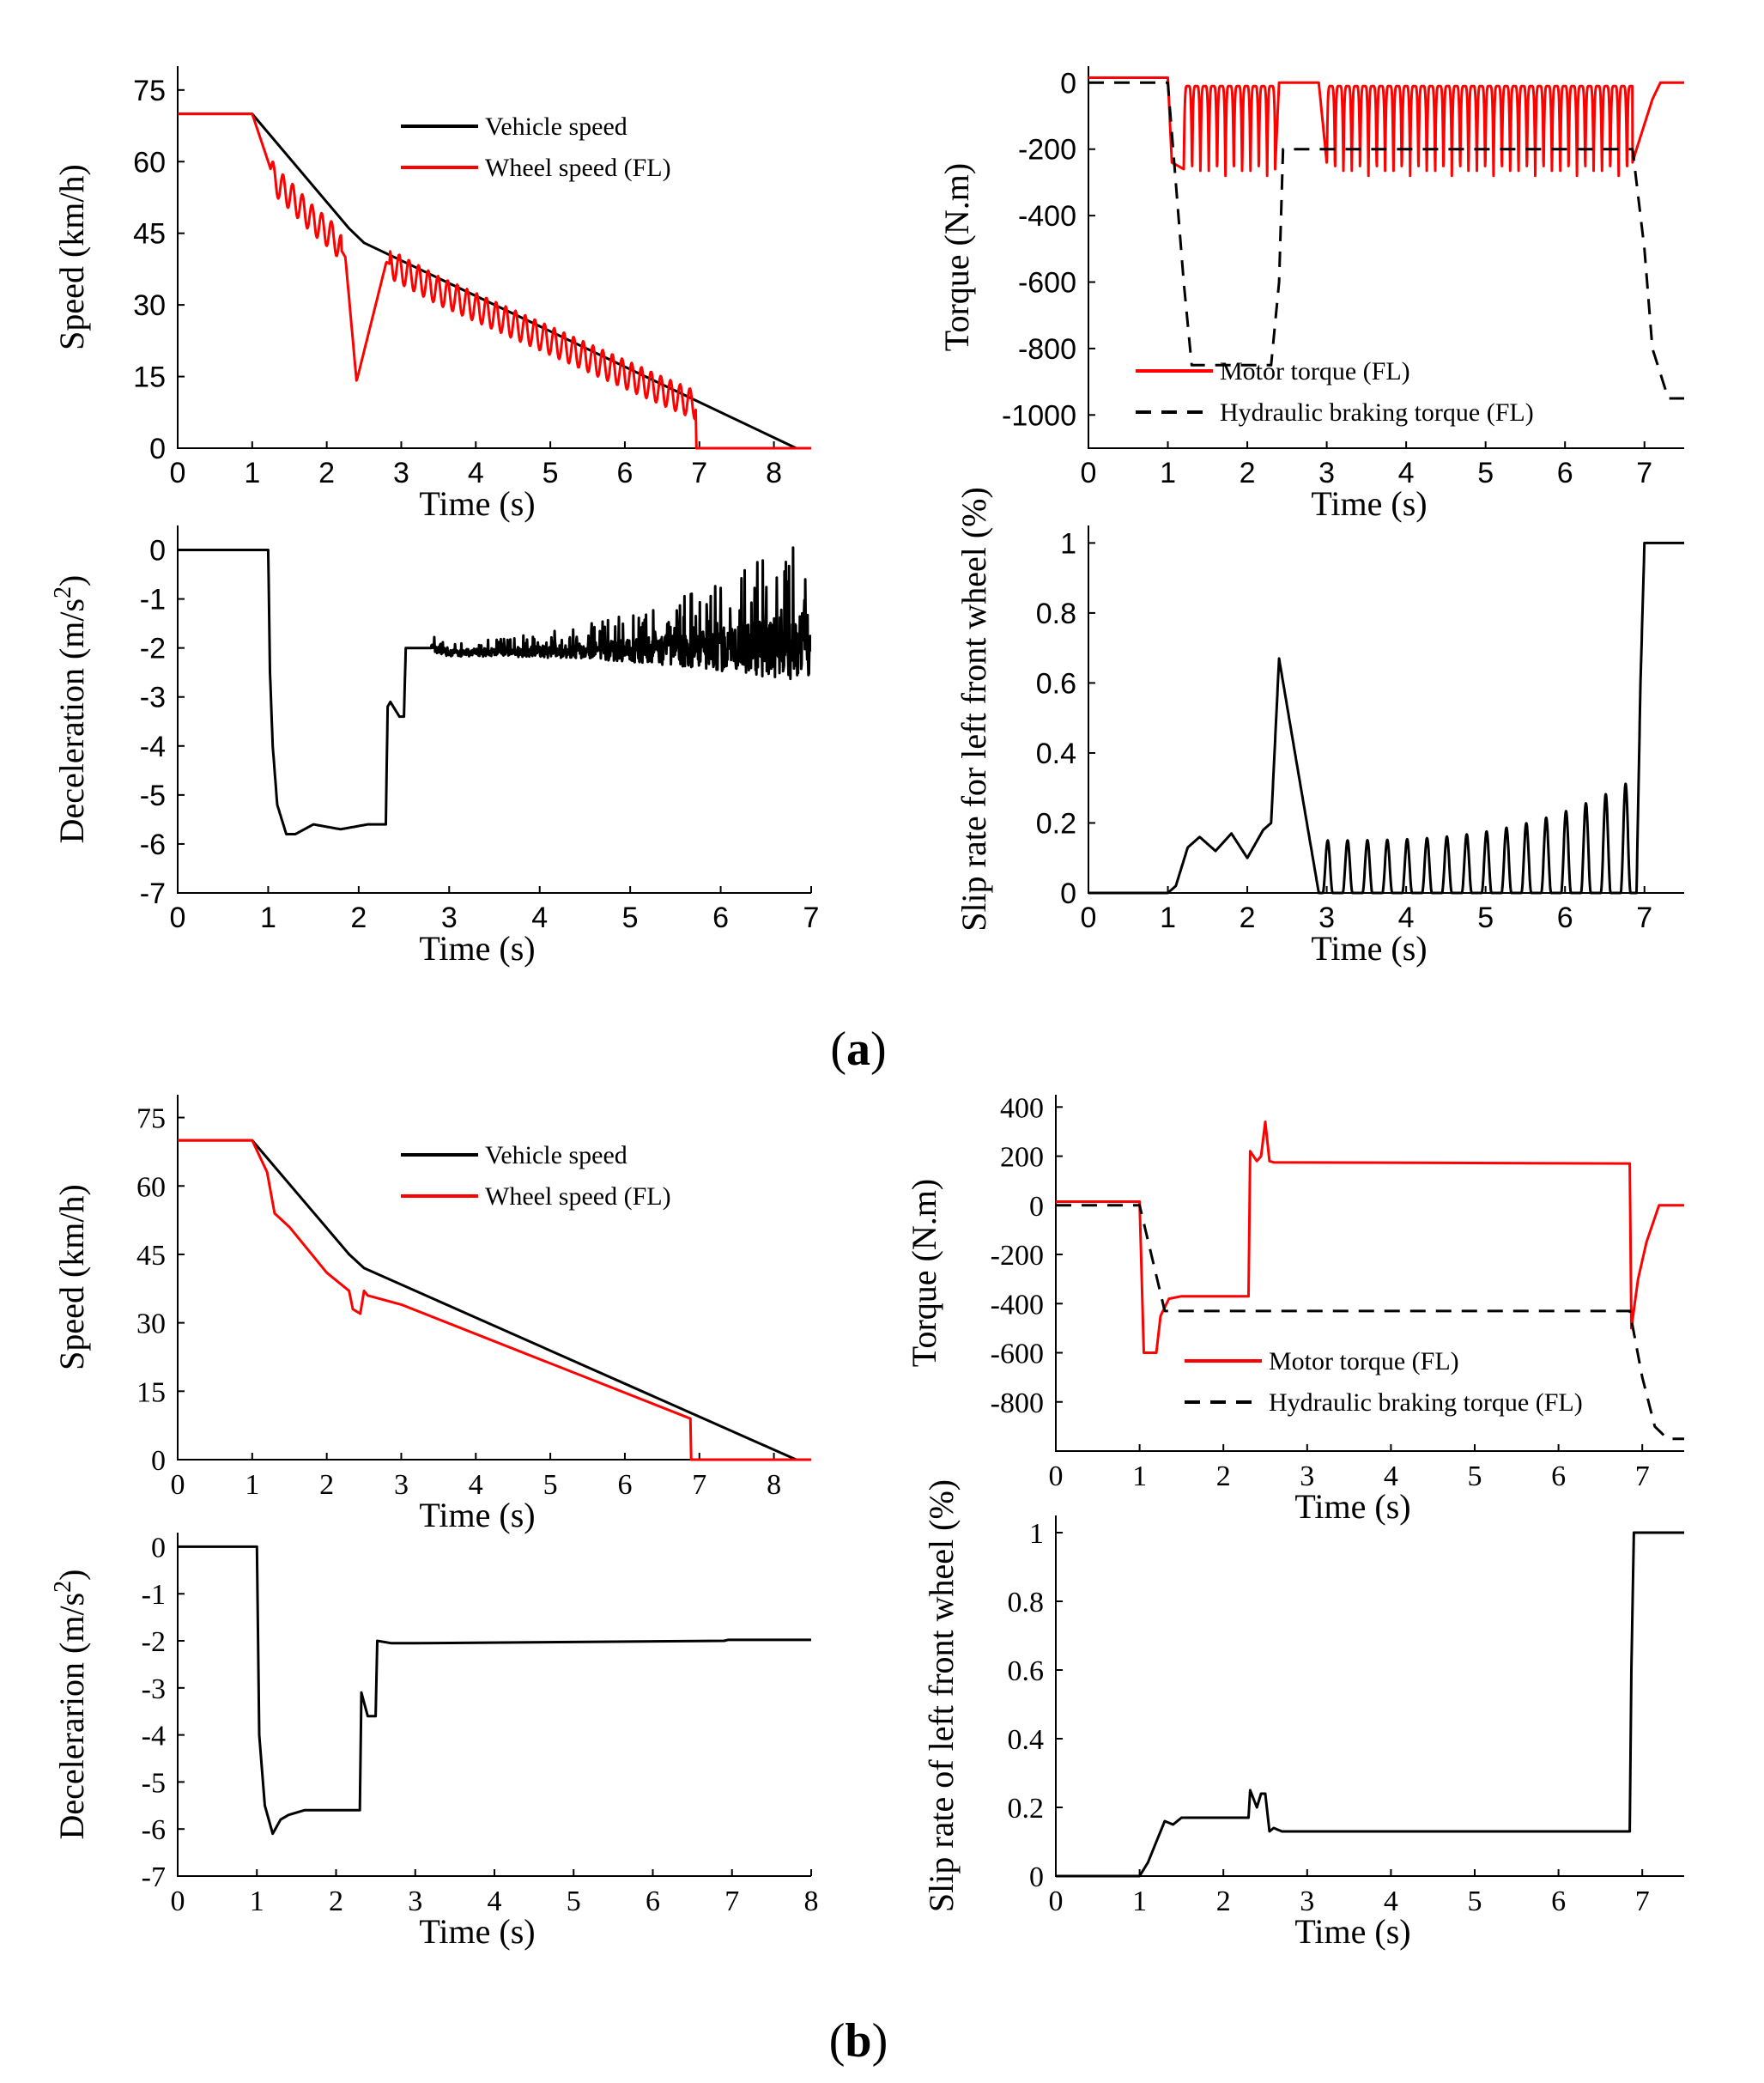 The image size is (1764, 2083). What do you see at coordinates (1386, 718) in the screenshot?
I see `series-line-slip-rate` at bounding box center [1386, 718].